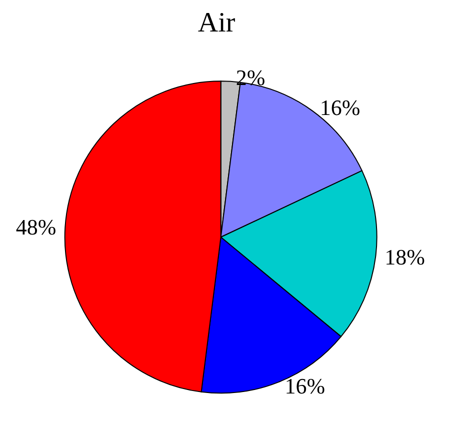  Describe the element at coordinates (404, 257) in the screenshot. I see `data-label: 18%` at that location.